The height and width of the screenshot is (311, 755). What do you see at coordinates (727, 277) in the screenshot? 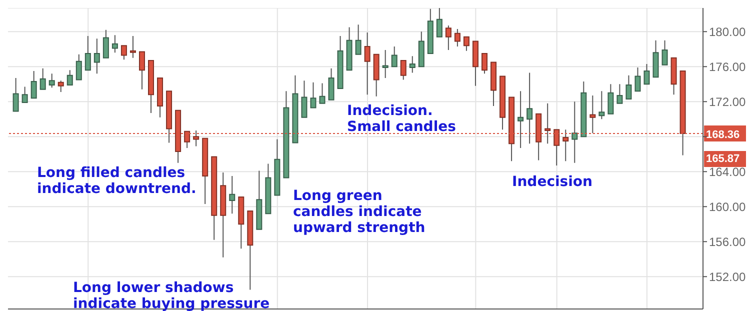
I see `y-tick-label: 152.00` at bounding box center [727, 277].